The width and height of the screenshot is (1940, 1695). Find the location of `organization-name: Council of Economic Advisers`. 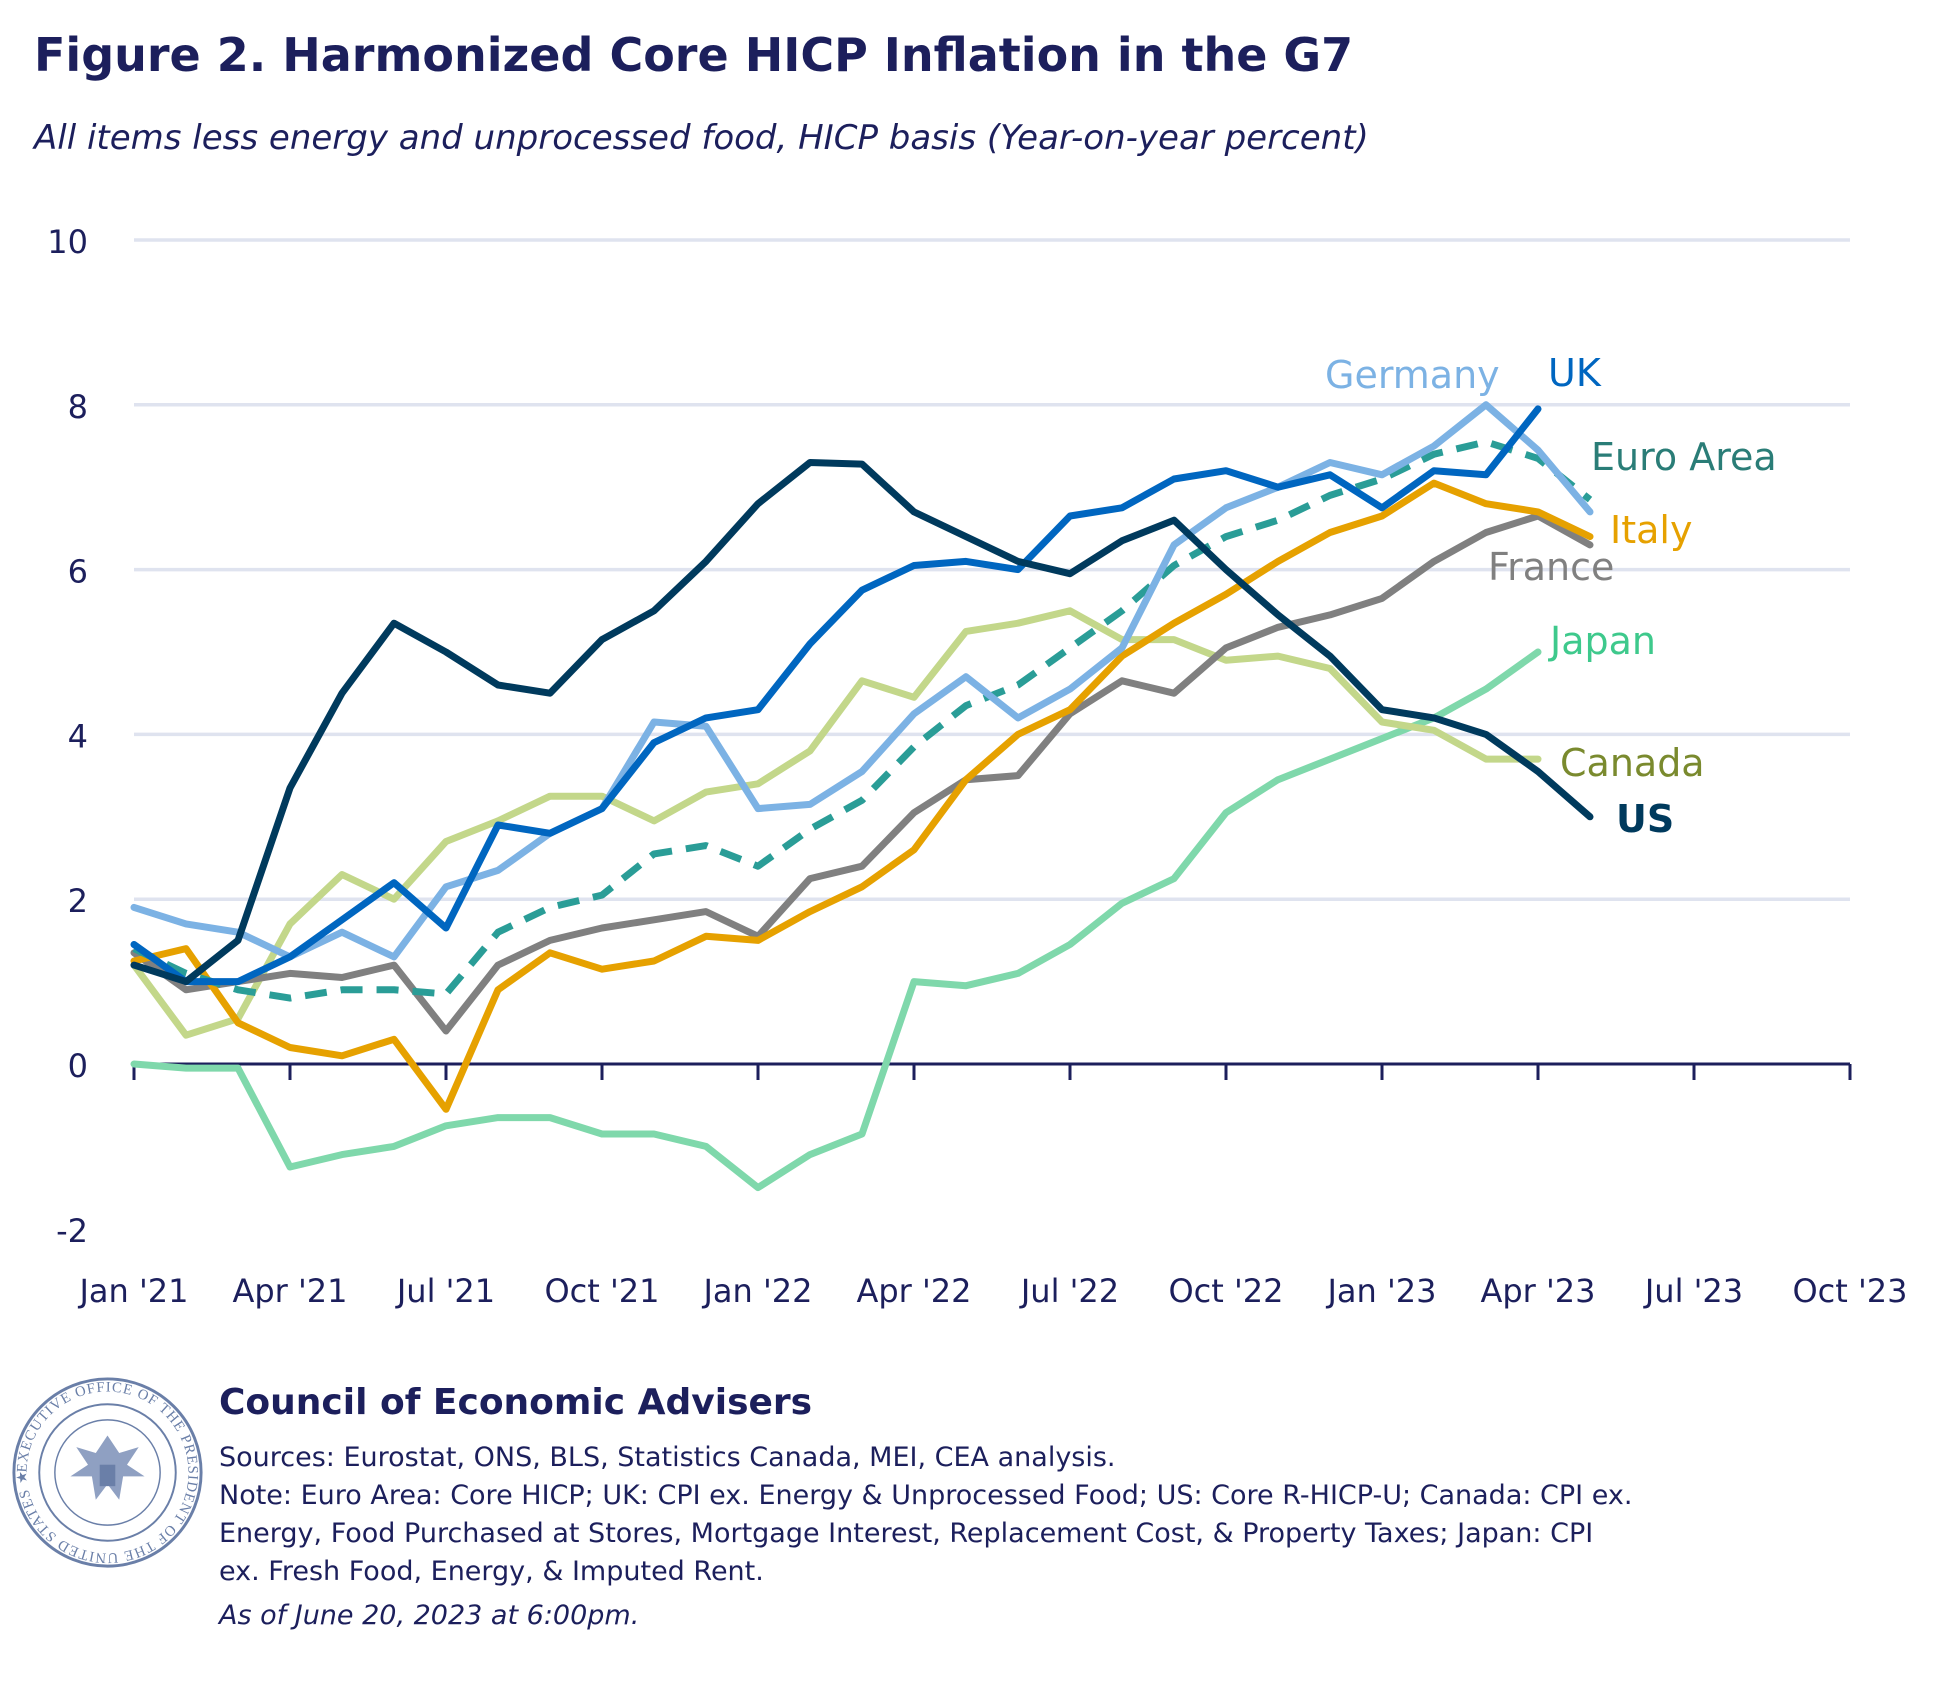

organization-name: Council of Economic Advisers is located at coordinates (516, 1402).